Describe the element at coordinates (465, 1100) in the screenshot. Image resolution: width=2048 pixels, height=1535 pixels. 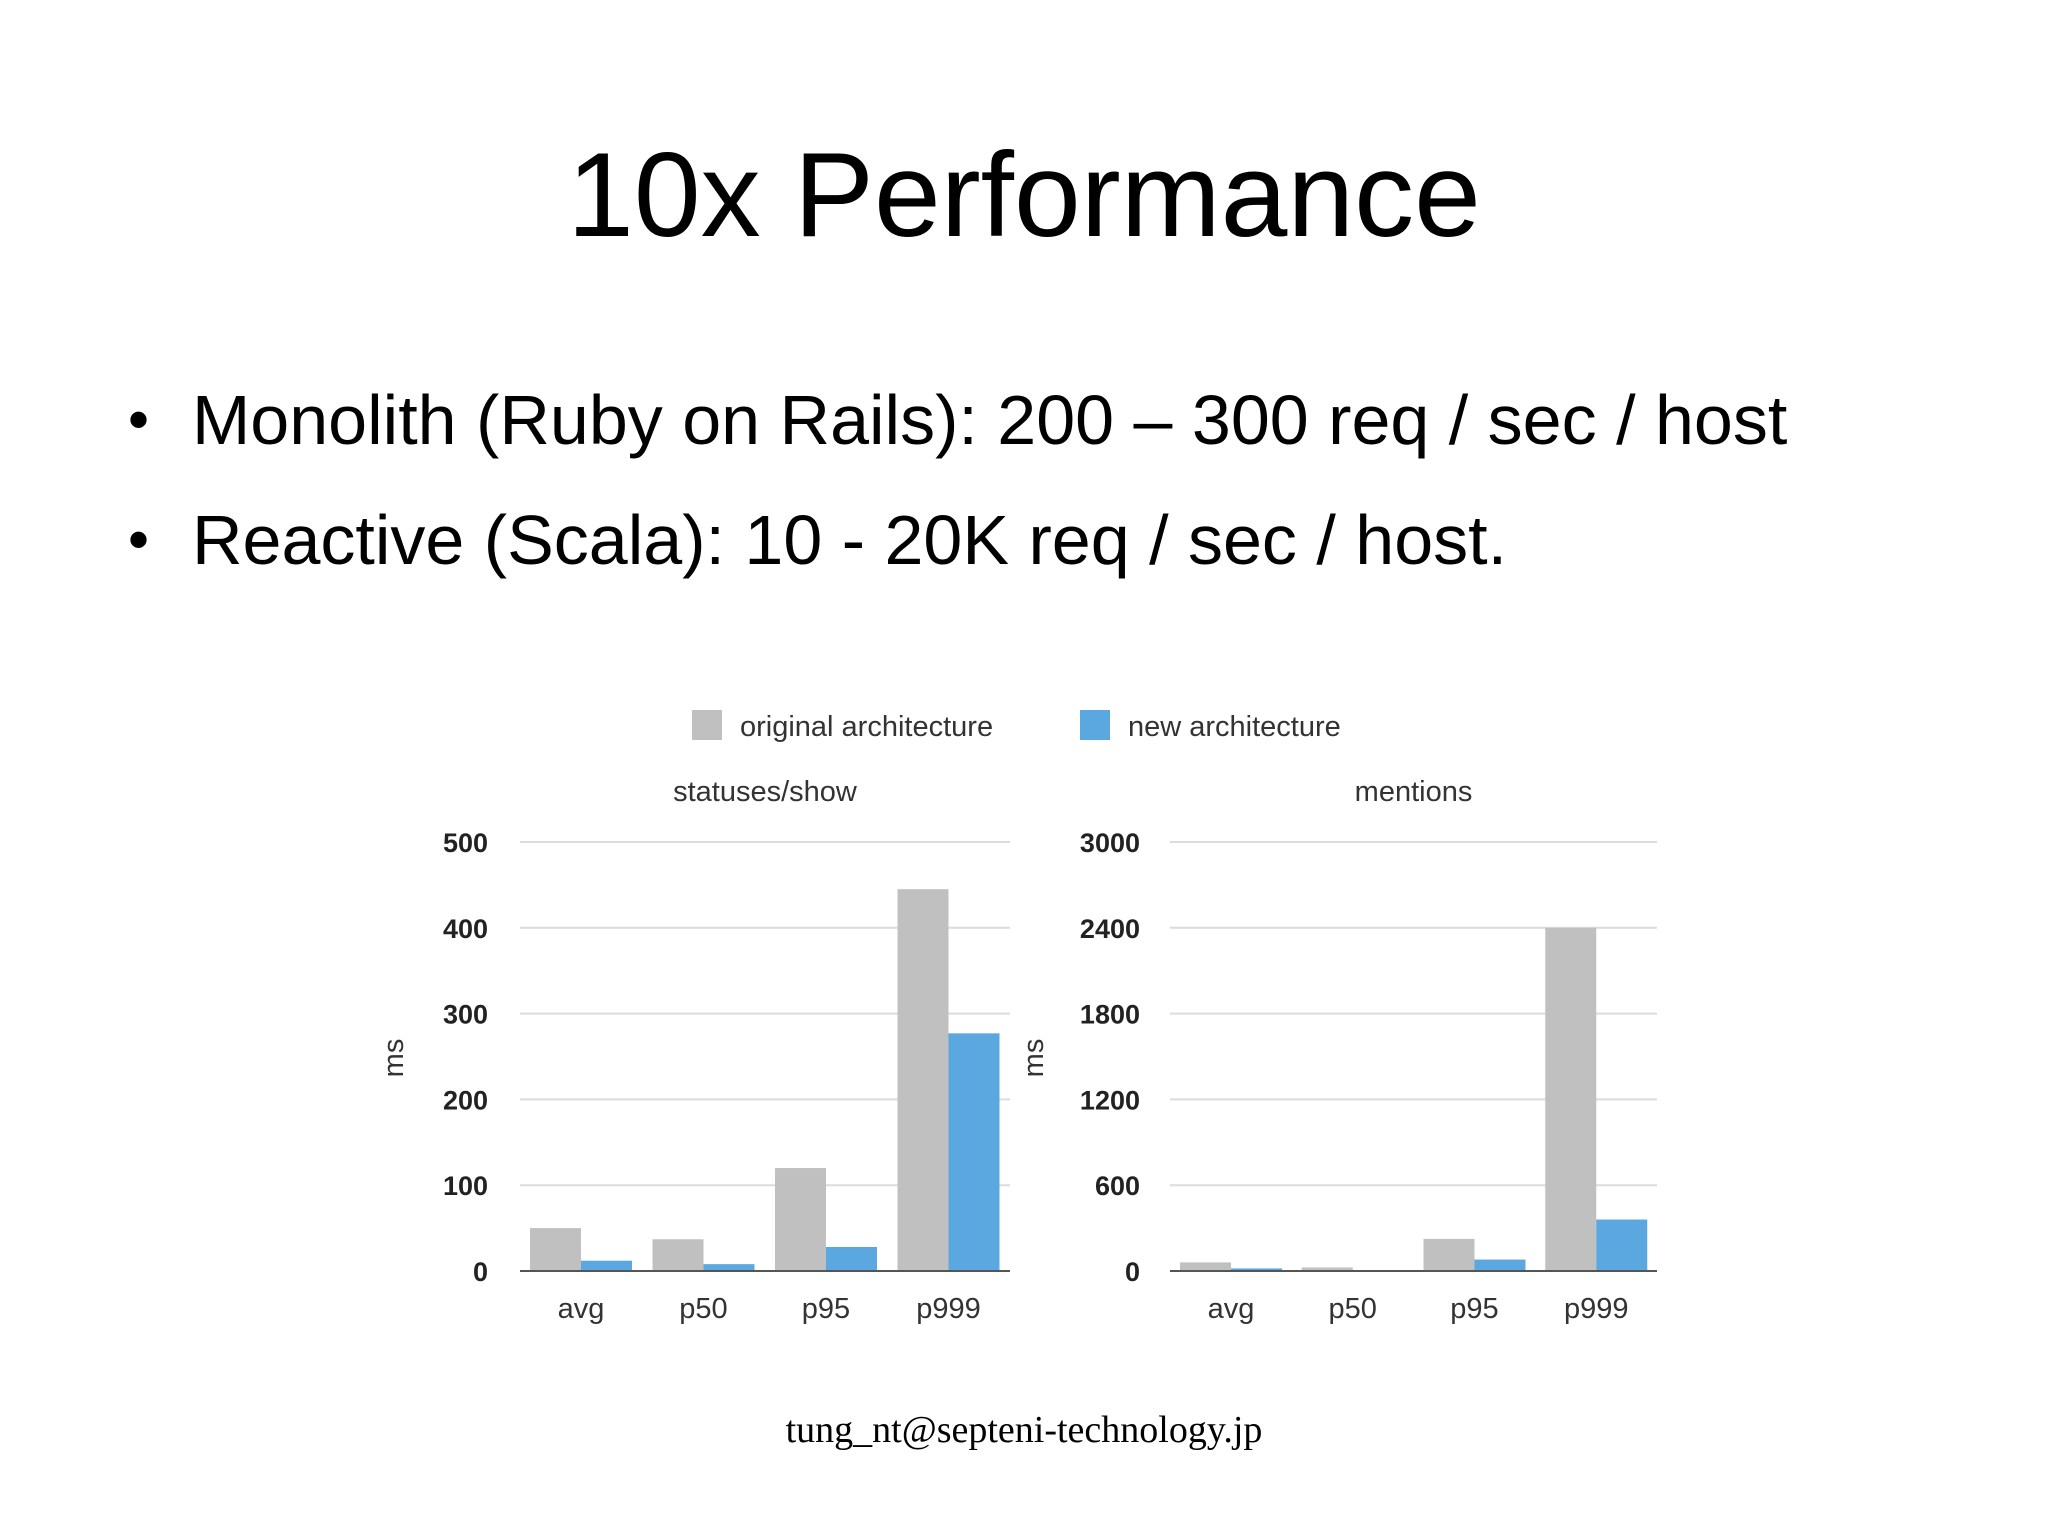
I see `y-tick-label: 200` at that location.